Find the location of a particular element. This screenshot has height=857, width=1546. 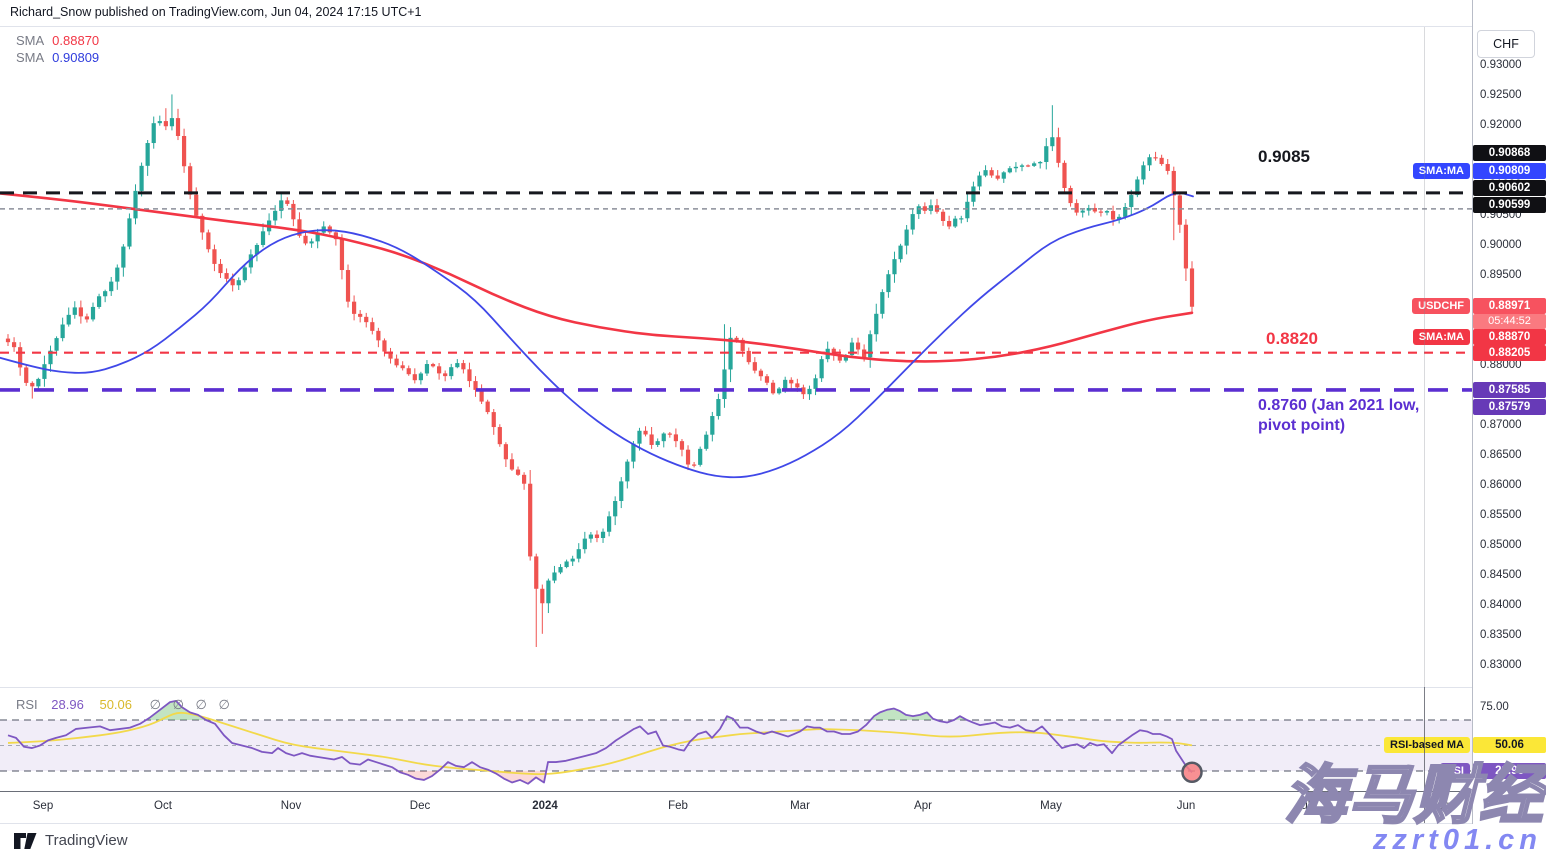

axis-series-pill: RSI-based MA is located at coordinates (1427, 745).